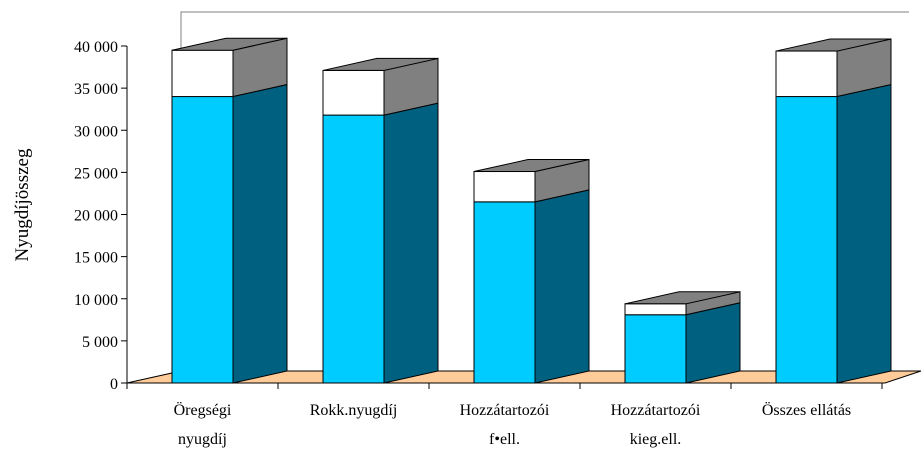  What do you see at coordinates (203, 410) in the screenshot?
I see `category-label: Öregségi` at bounding box center [203, 410].